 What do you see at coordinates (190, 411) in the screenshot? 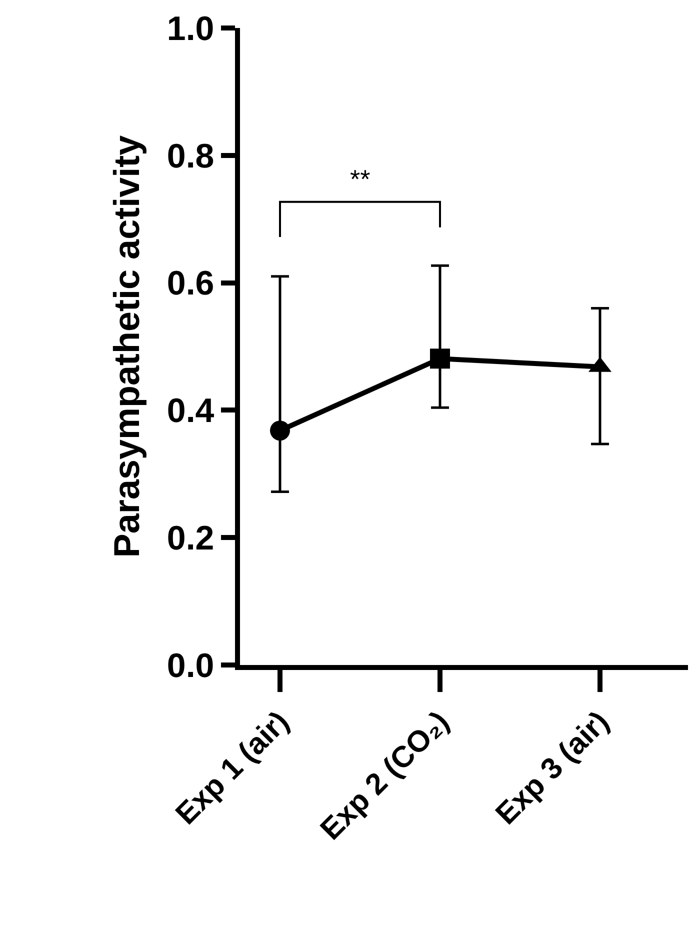
I see `y-tick-label: 0.4` at bounding box center [190, 411].